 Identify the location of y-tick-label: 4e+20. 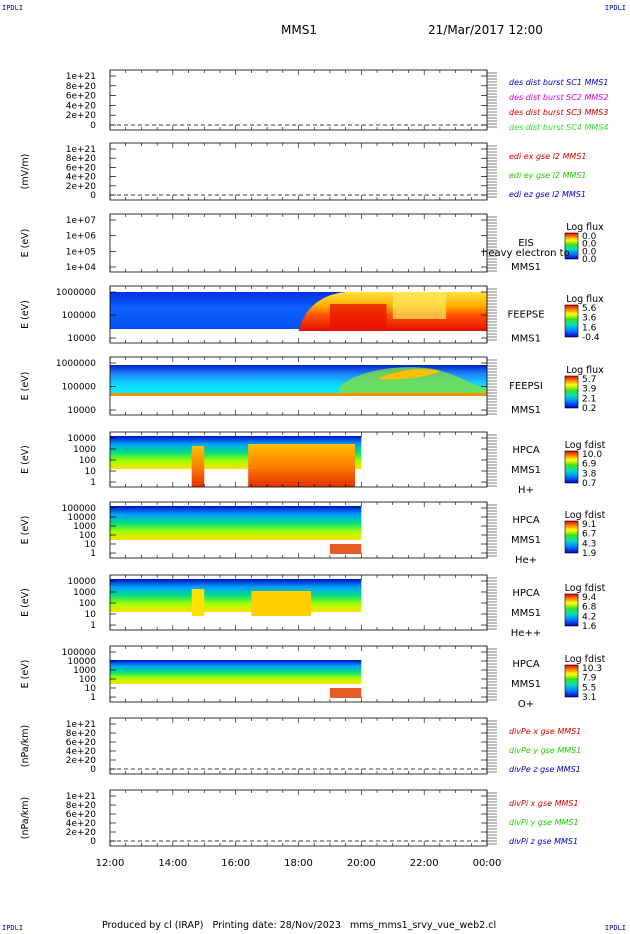
(81, 824).